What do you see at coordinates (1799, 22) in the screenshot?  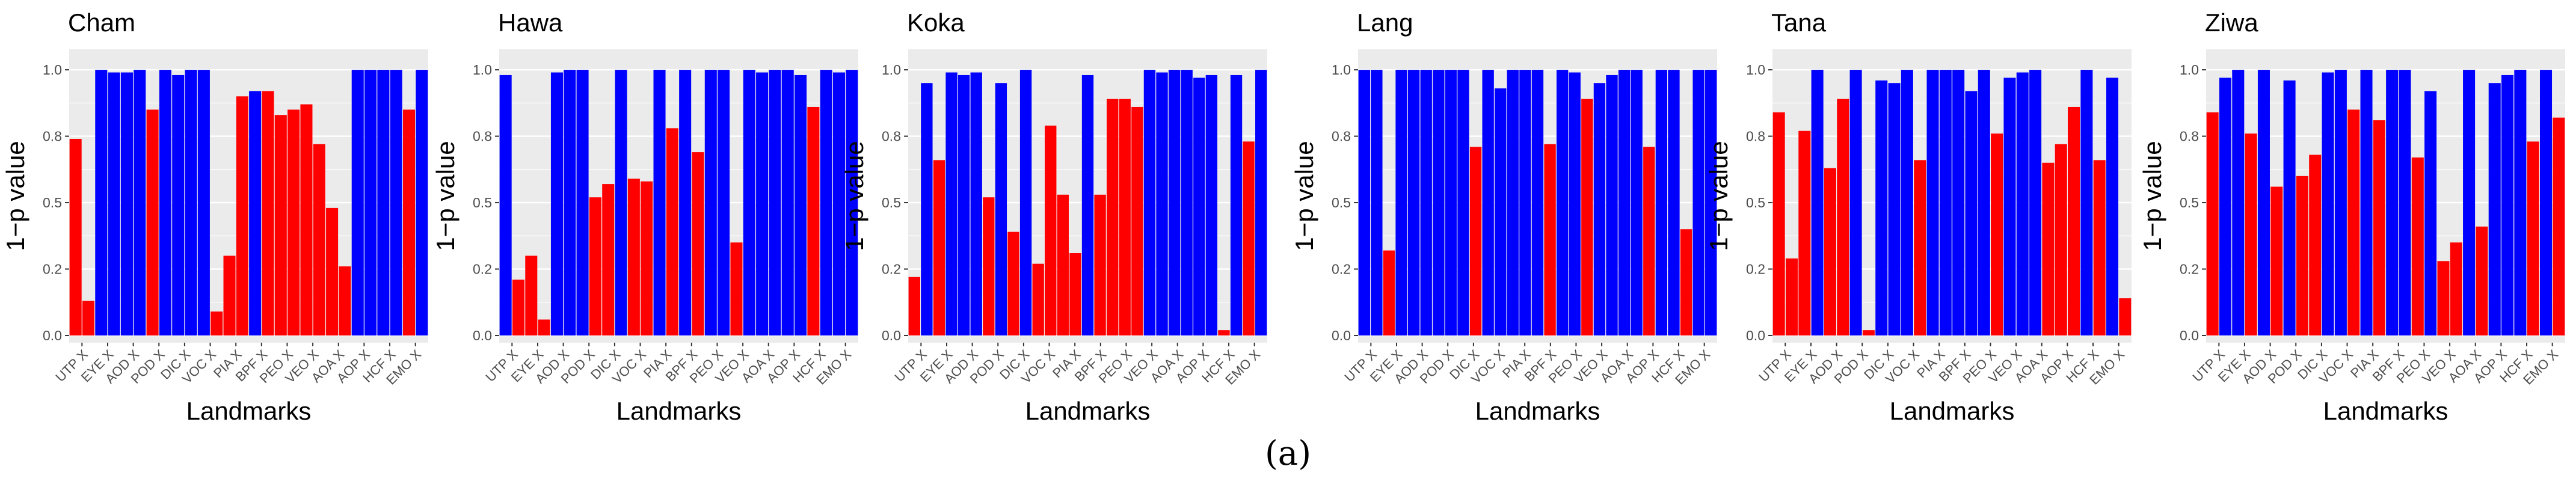 I see `chart-title: Tana` at bounding box center [1799, 22].